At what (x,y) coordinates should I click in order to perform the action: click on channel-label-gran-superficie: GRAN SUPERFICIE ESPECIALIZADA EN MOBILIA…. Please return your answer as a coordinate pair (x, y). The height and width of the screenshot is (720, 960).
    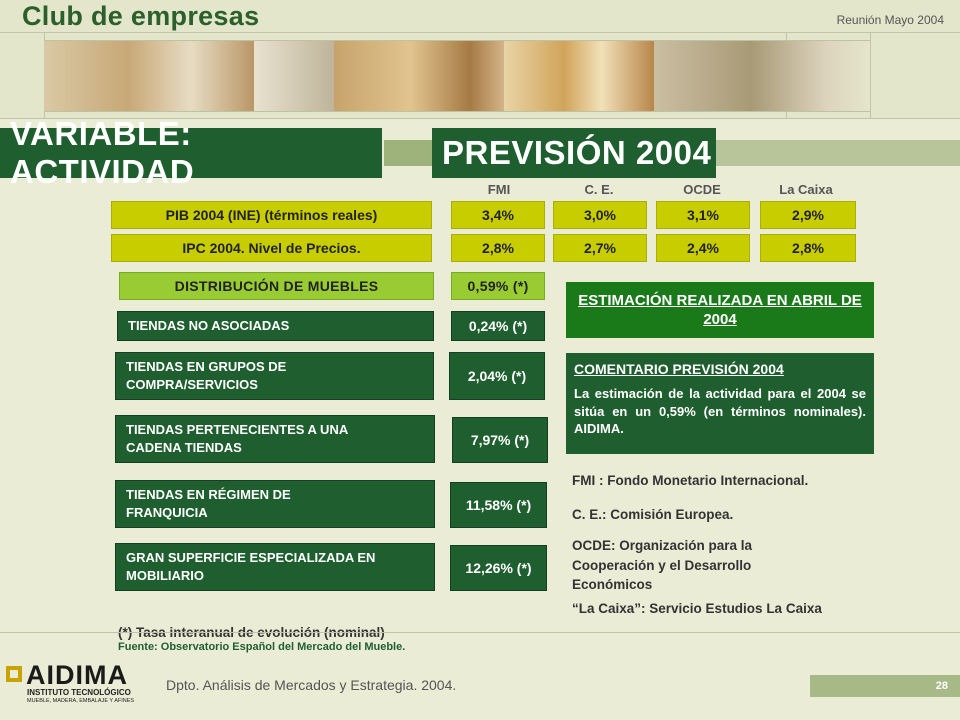
    Looking at the image, I should click on (275, 567).